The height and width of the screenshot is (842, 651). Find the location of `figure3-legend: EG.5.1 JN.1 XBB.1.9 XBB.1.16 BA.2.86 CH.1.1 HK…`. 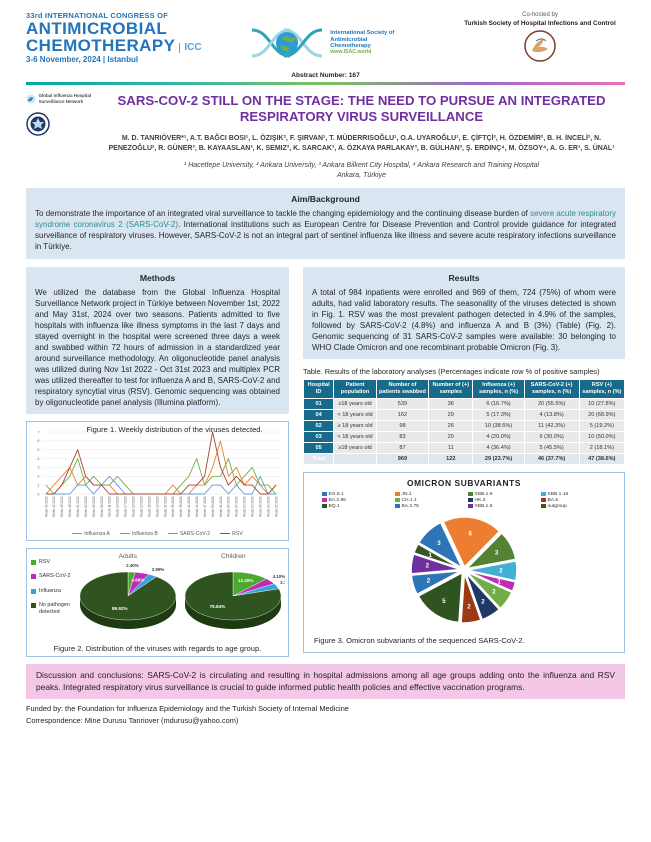

figure3-legend: EG.5.1 JN.1 XBB.1.9 XBB.1.16 BA.2.86 CH.1.1 HK… is located at coordinates (464, 498).